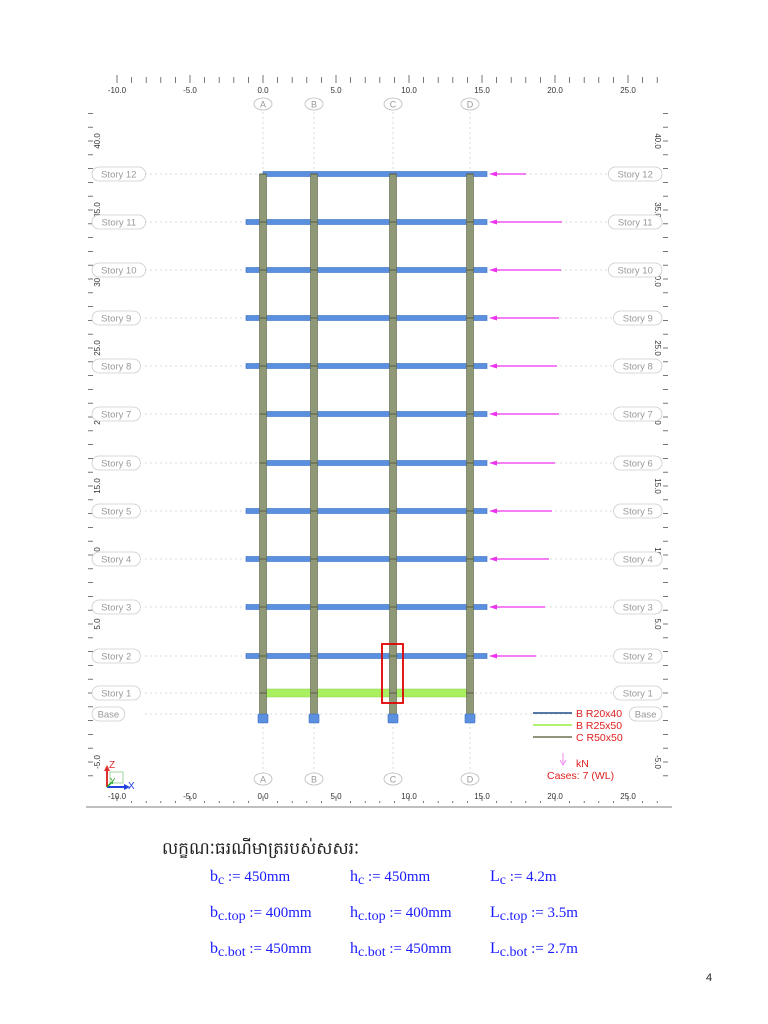 Image resolution: width=768 pixels, height=1024 pixels. What do you see at coordinates (97, 624) in the screenshot?
I see `z-tick-label-left: 5.0` at bounding box center [97, 624].